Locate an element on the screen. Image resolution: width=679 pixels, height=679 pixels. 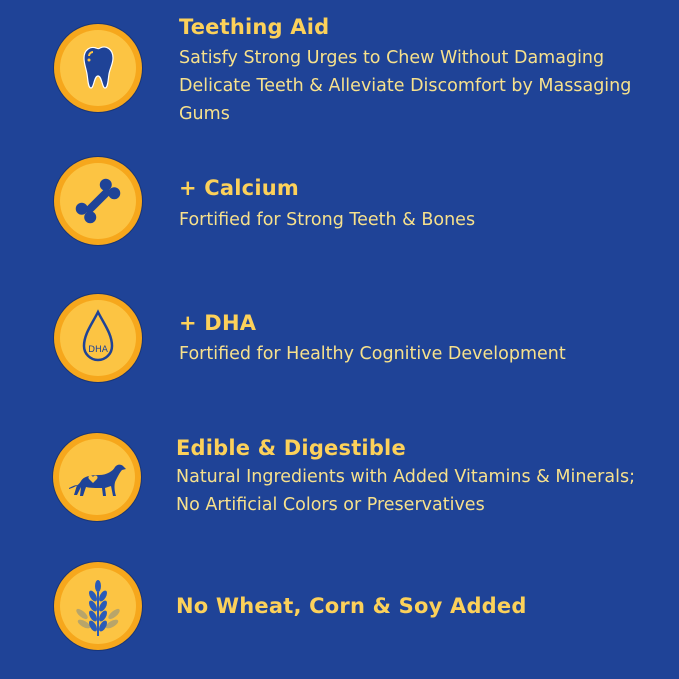
feature-description: Fortified for Strong Teeth & Bones is located at coordinates (327, 220).